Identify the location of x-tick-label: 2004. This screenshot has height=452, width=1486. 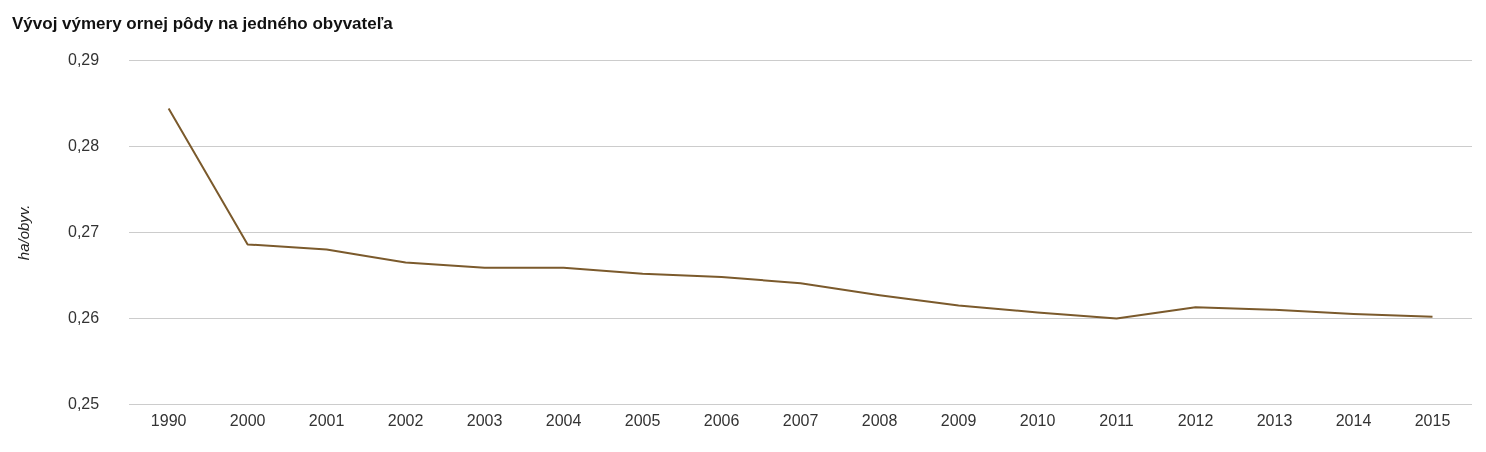
(563, 421).